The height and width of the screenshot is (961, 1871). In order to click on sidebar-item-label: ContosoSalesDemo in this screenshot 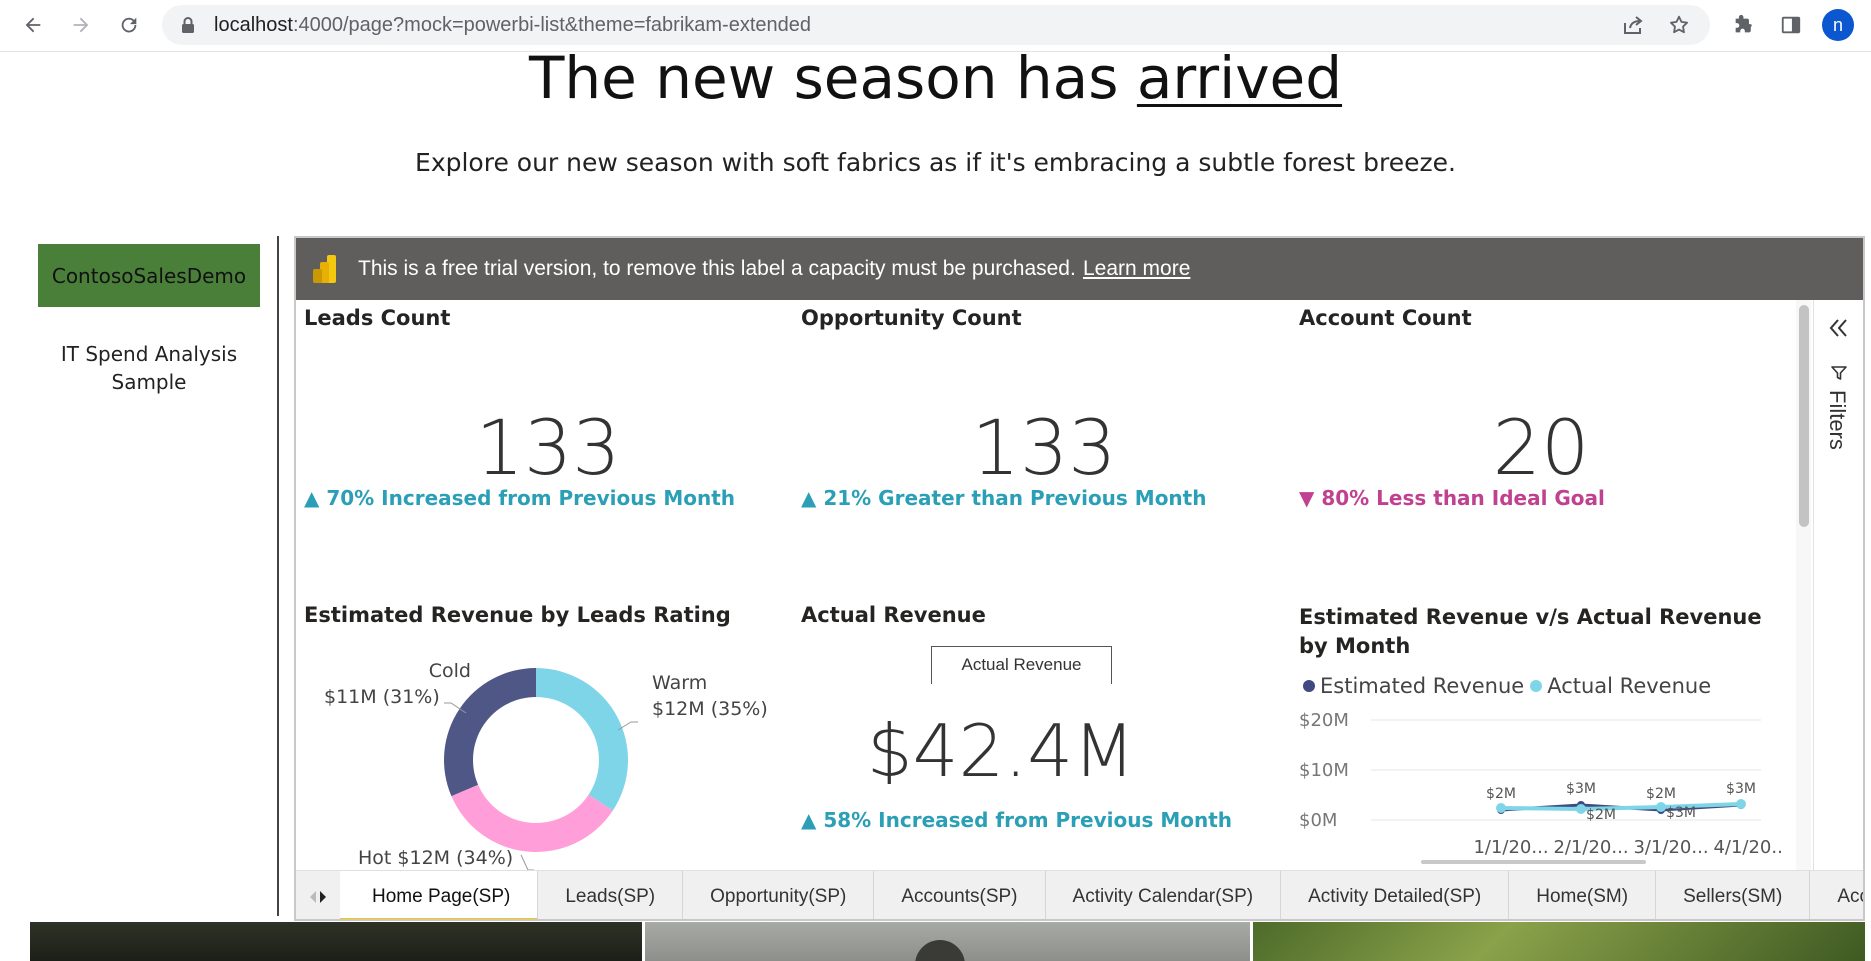, I will do `click(149, 276)`.